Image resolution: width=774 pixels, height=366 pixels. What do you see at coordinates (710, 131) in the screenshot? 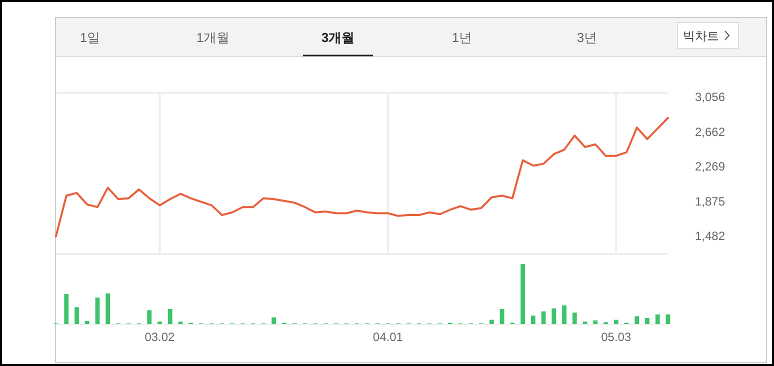
I see `y-tick-label: 2,662` at bounding box center [710, 131].